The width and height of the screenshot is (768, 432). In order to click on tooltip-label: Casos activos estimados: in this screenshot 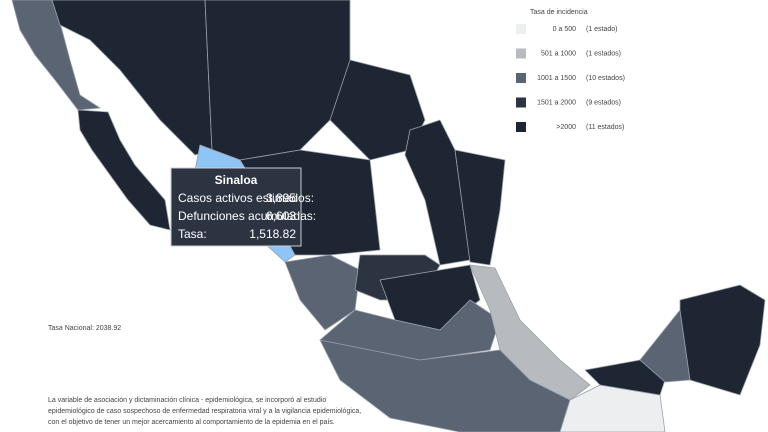, I will do `click(246, 198)`.